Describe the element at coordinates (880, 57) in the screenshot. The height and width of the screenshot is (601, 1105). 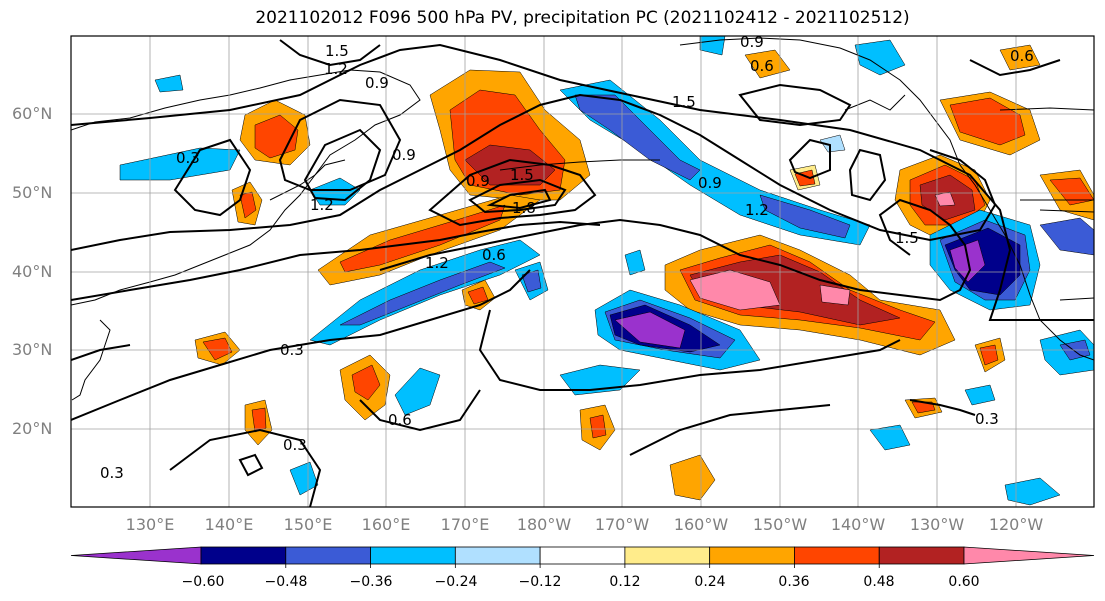
I see `shade-alaska-cyan` at that location.